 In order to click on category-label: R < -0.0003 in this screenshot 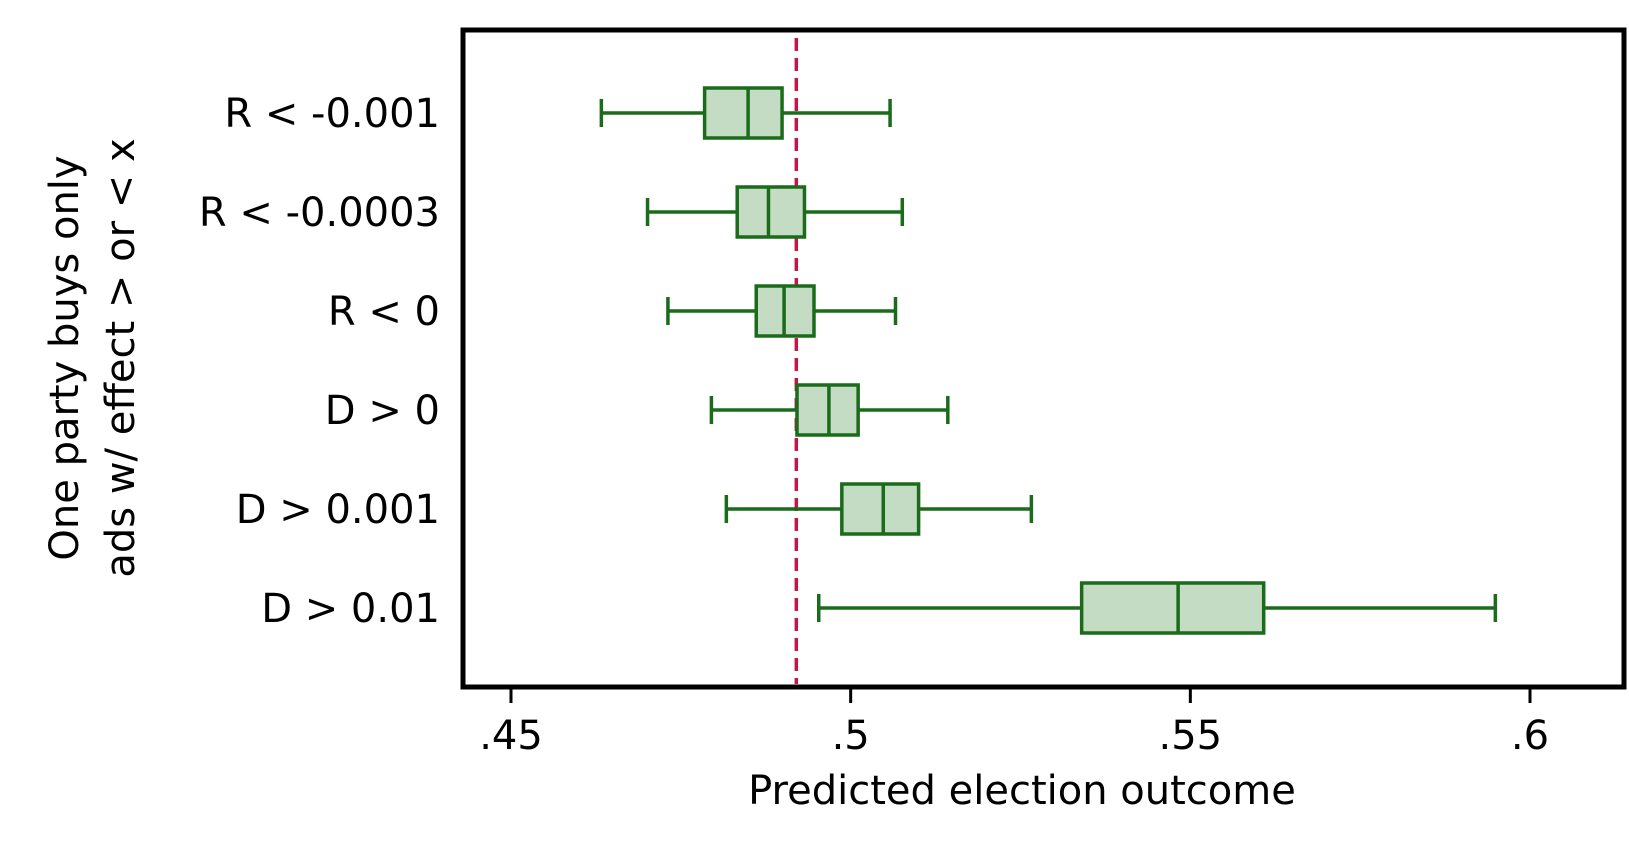, I will do `click(319, 213)`.